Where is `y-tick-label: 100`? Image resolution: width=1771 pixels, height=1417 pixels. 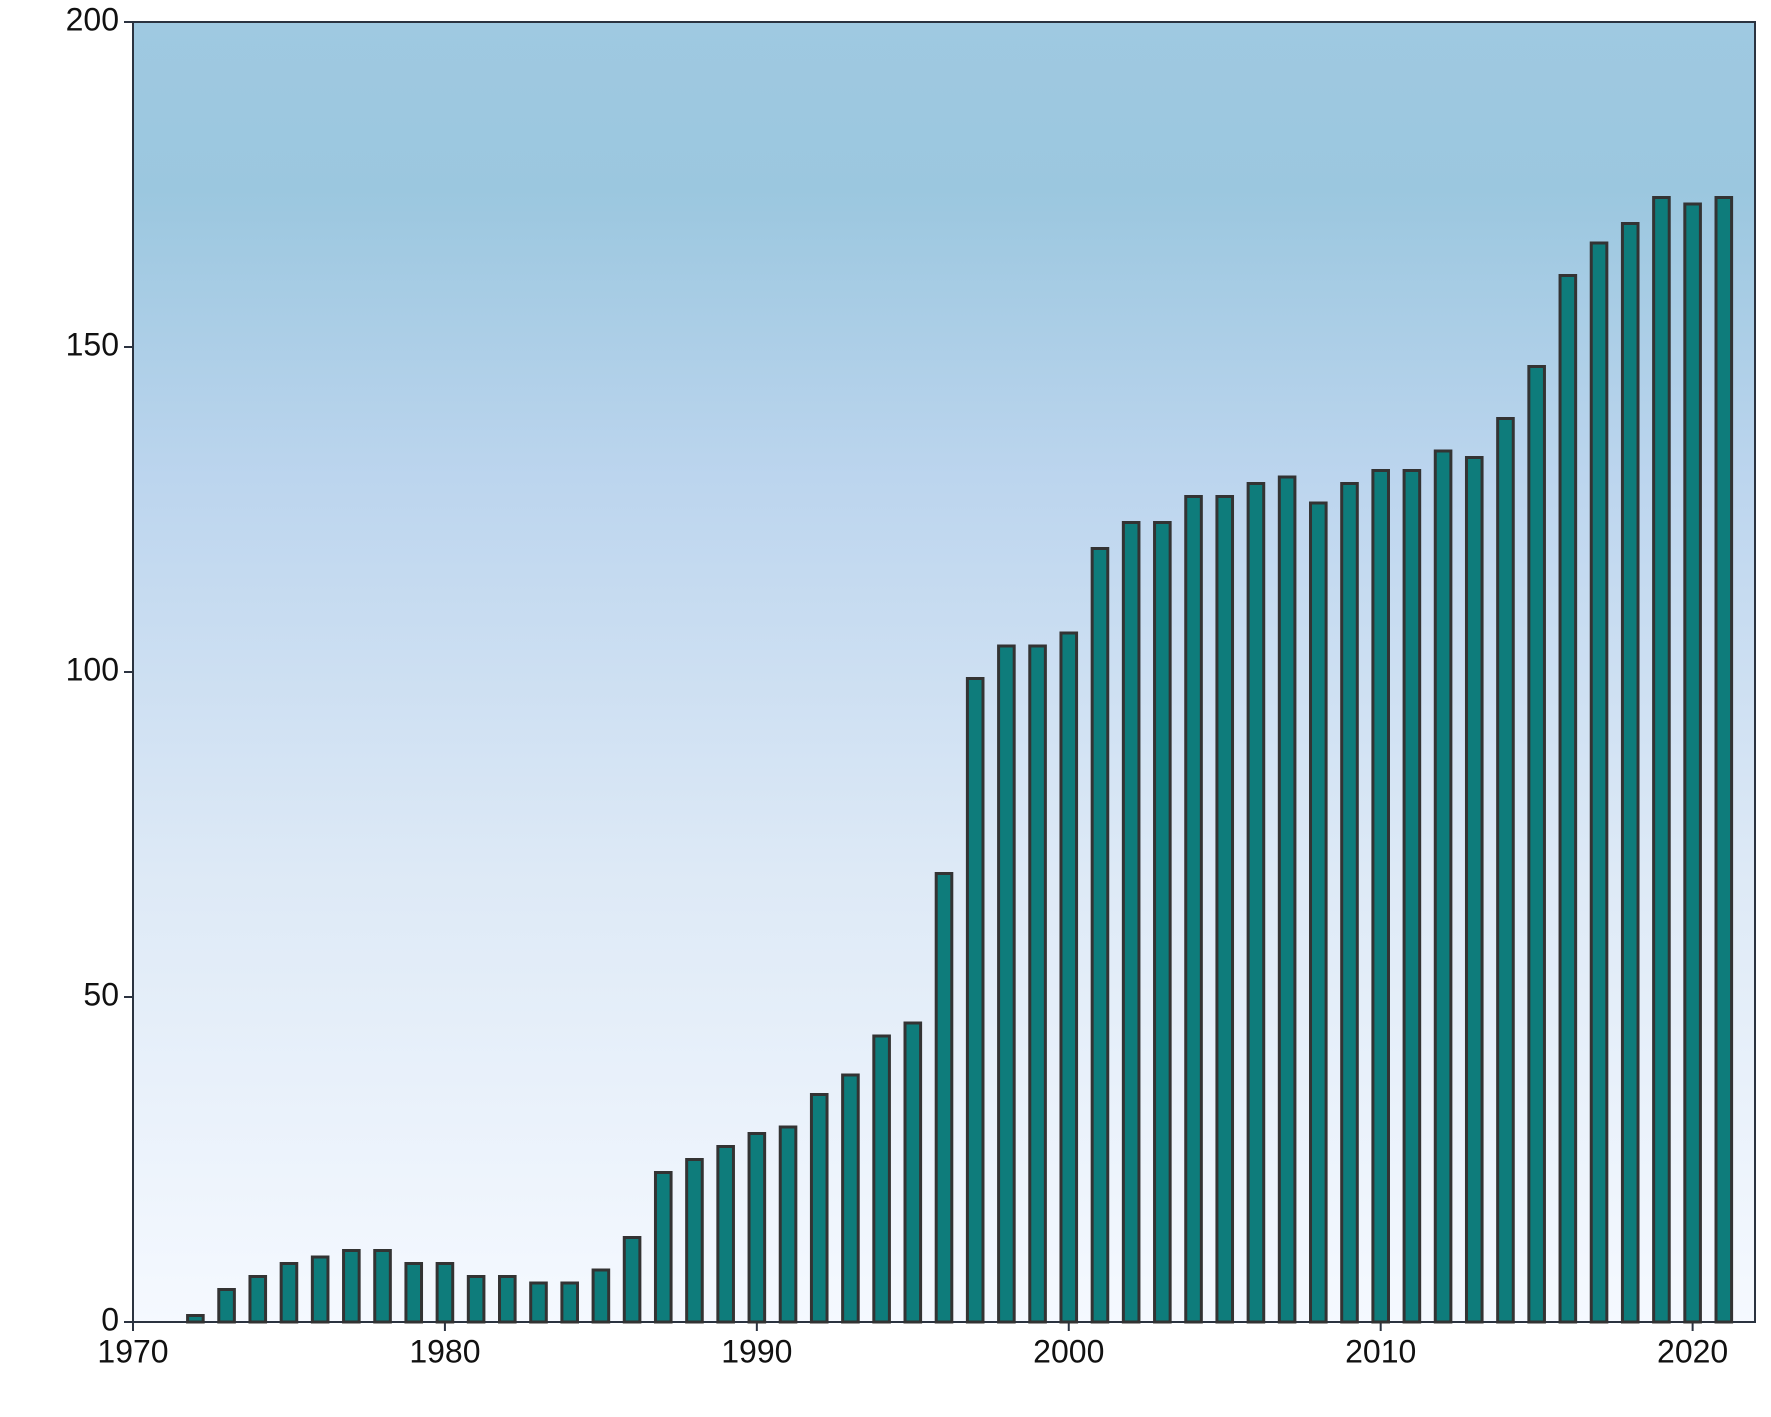 y-tick-label: 100 is located at coordinates (92, 669).